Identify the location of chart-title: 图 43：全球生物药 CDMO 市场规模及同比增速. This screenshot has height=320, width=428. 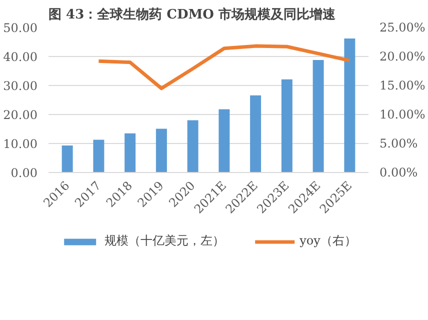
(192, 14).